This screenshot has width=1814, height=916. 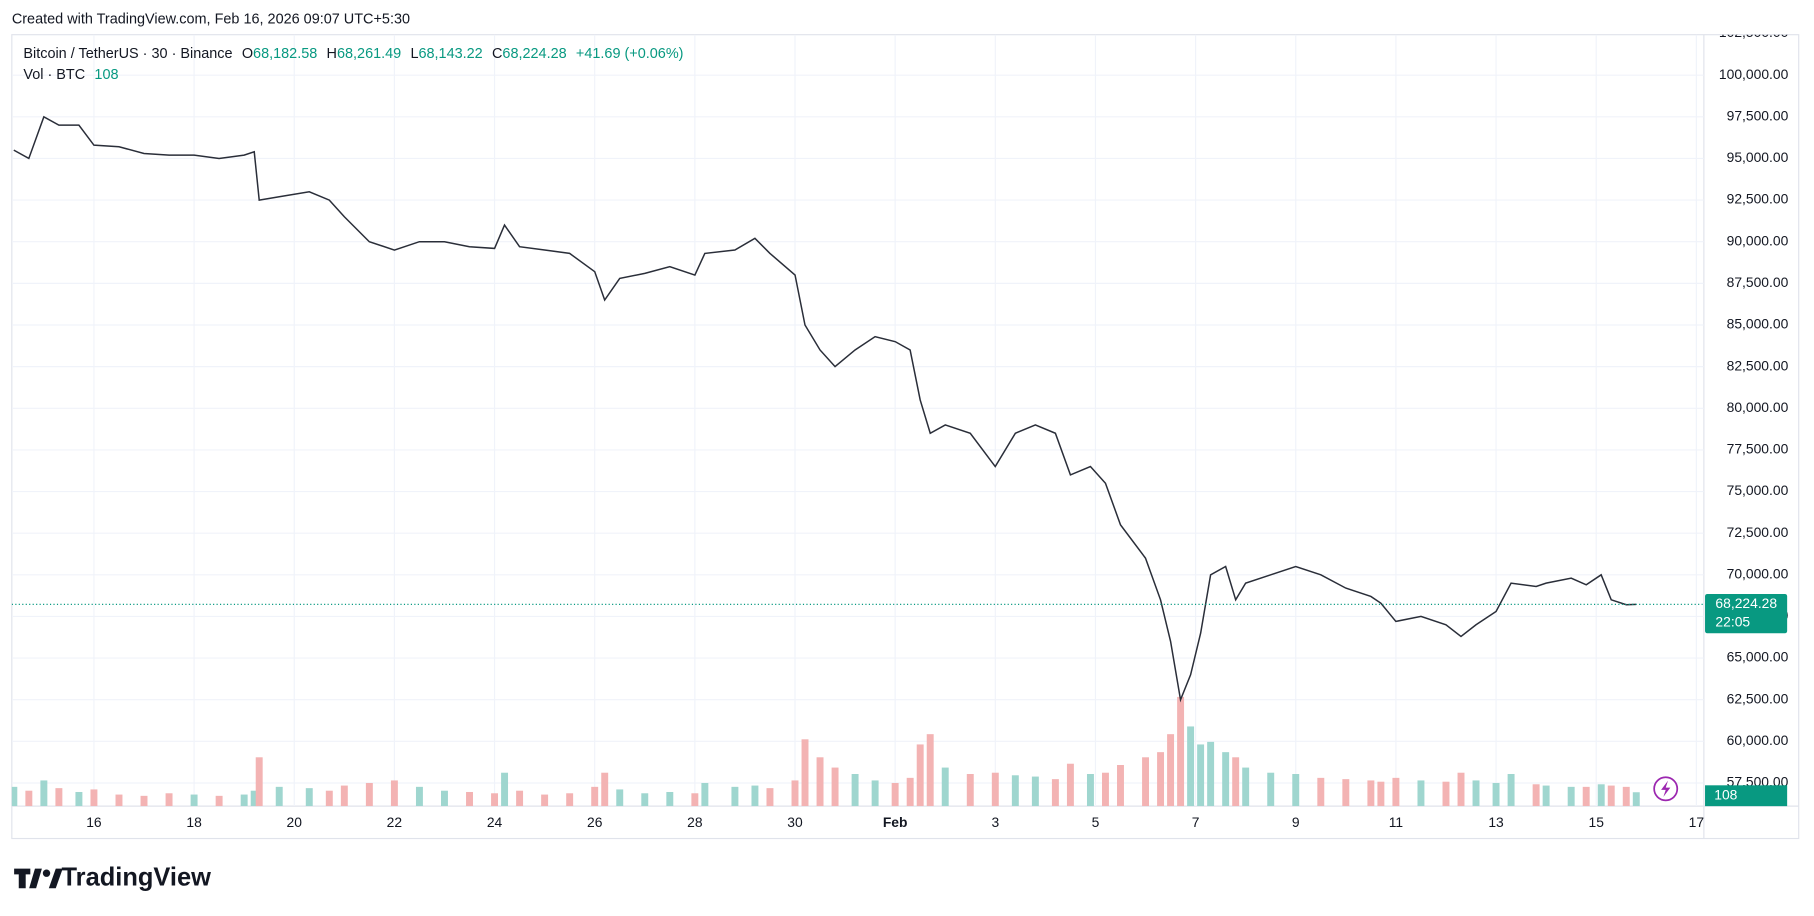 What do you see at coordinates (1758, 199) in the screenshot?
I see `y-tick-label: 92,500.00` at bounding box center [1758, 199].